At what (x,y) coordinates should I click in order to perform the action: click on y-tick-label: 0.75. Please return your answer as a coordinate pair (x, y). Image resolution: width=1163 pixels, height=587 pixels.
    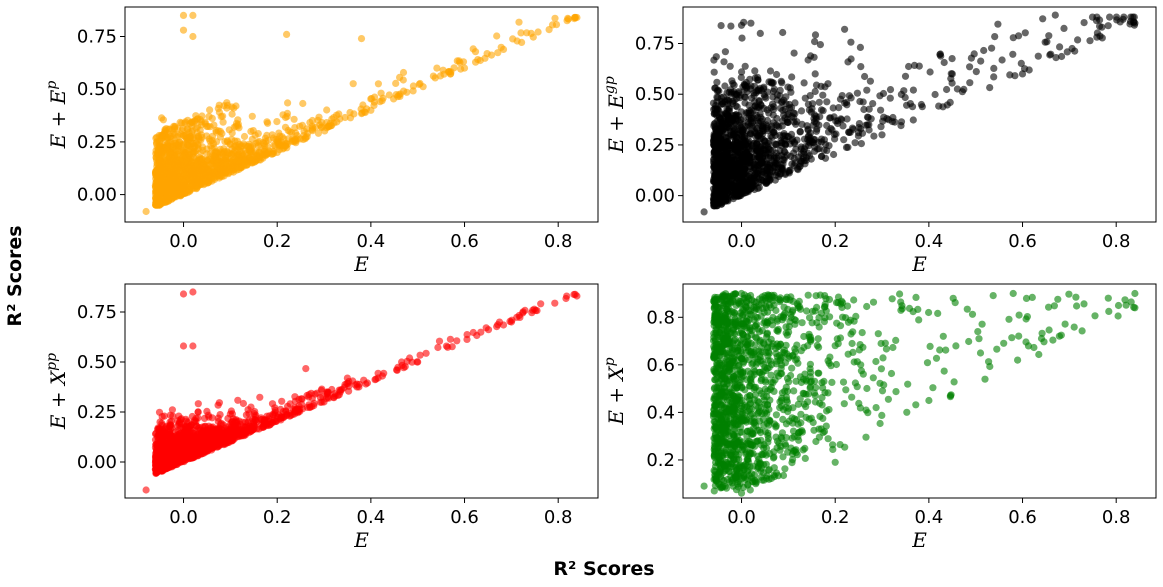
    Looking at the image, I should click on (97, 312).